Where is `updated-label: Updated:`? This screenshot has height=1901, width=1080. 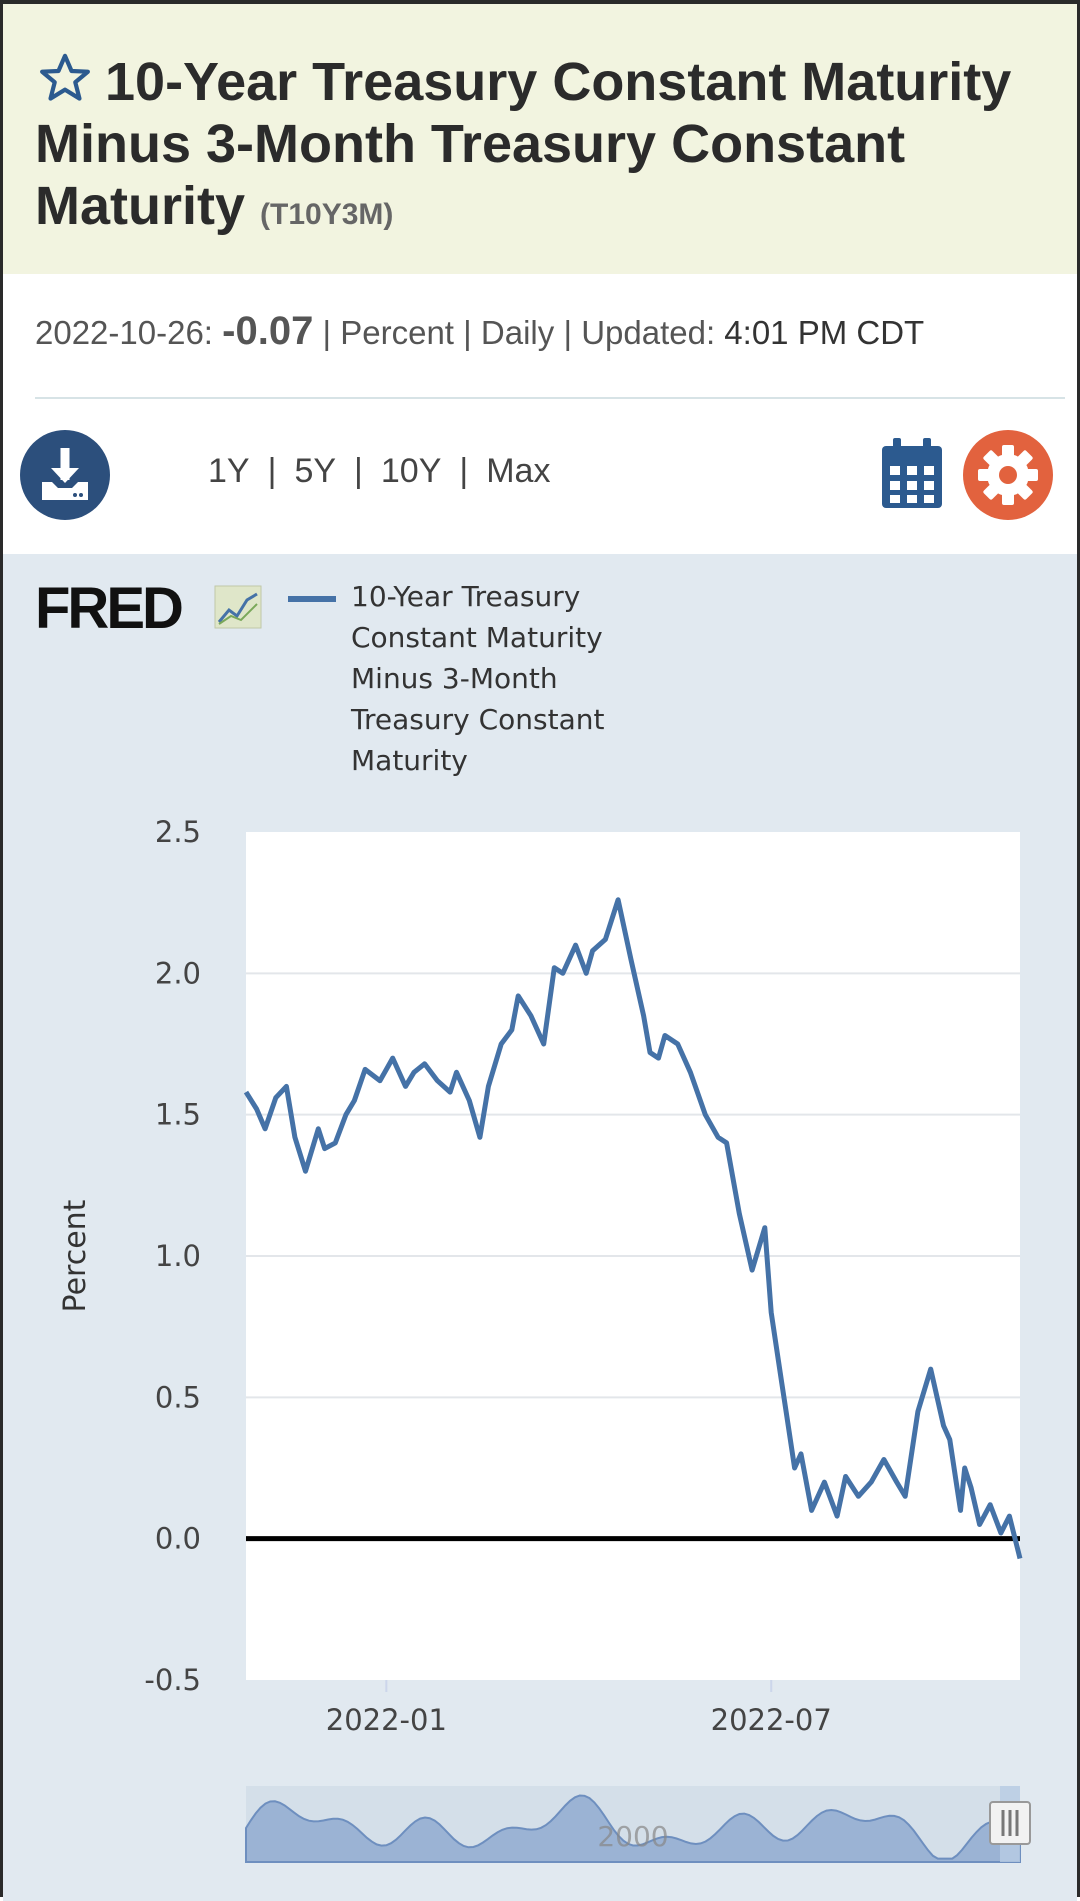
updated-label: Updated: is located at coordinates (648, 332).